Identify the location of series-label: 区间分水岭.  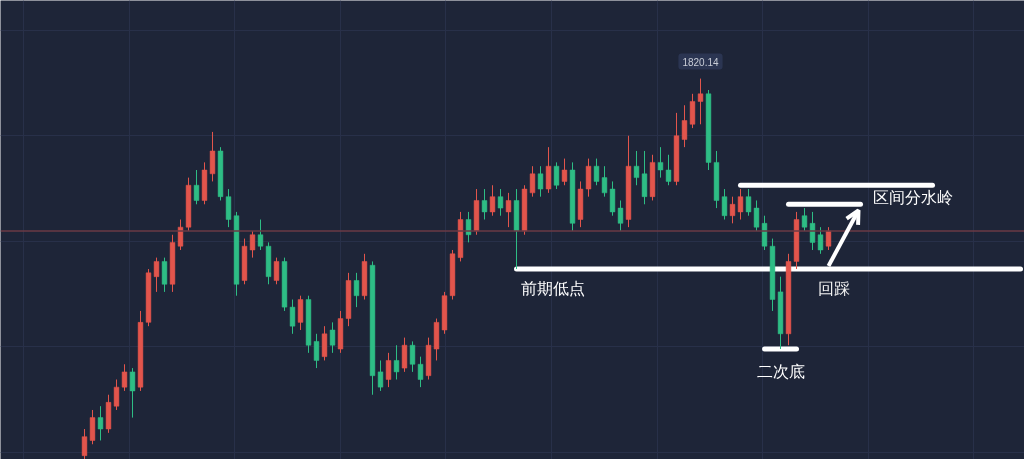
(912, 197).